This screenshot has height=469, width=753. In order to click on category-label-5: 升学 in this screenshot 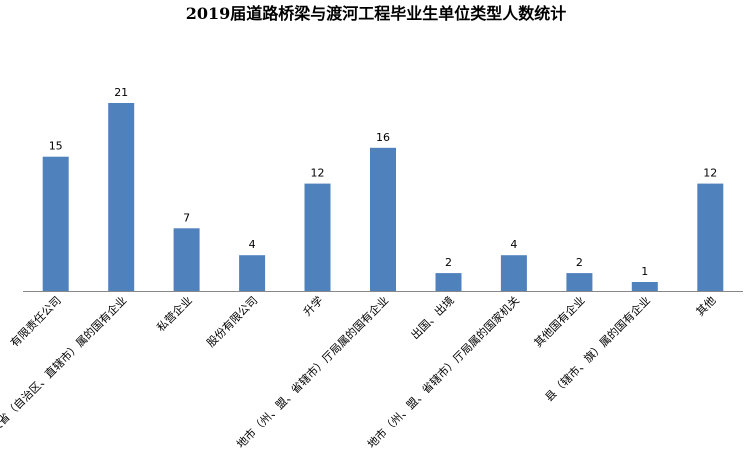, I will do `click(312, 305)`.